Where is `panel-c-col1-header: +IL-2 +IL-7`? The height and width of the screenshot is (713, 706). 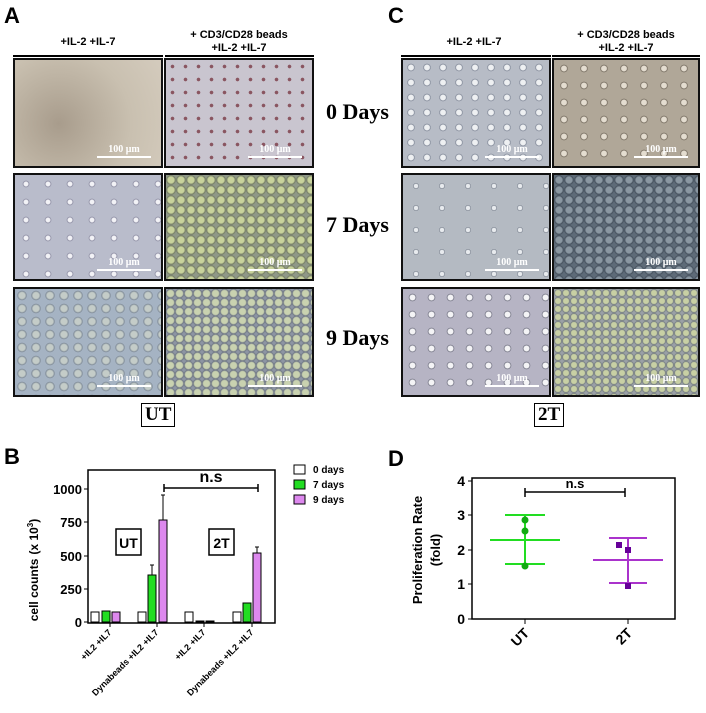
panel-c-col1-header: +IL-2 +IL-7 is located at coordinates (474, 42).